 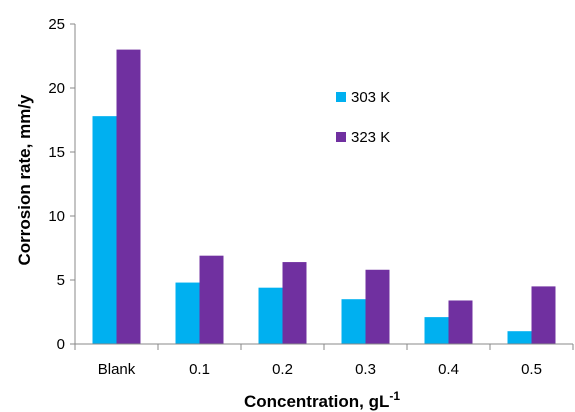 I want to click on x-tick-label: Blank, so click(x=117, y=369).